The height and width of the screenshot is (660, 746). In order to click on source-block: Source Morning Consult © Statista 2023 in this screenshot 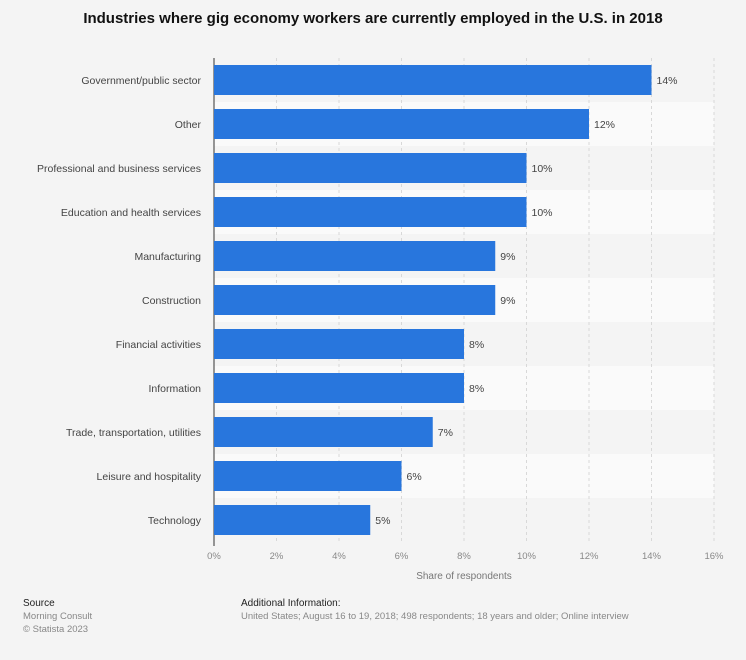, I will do `click(57, 616)`.